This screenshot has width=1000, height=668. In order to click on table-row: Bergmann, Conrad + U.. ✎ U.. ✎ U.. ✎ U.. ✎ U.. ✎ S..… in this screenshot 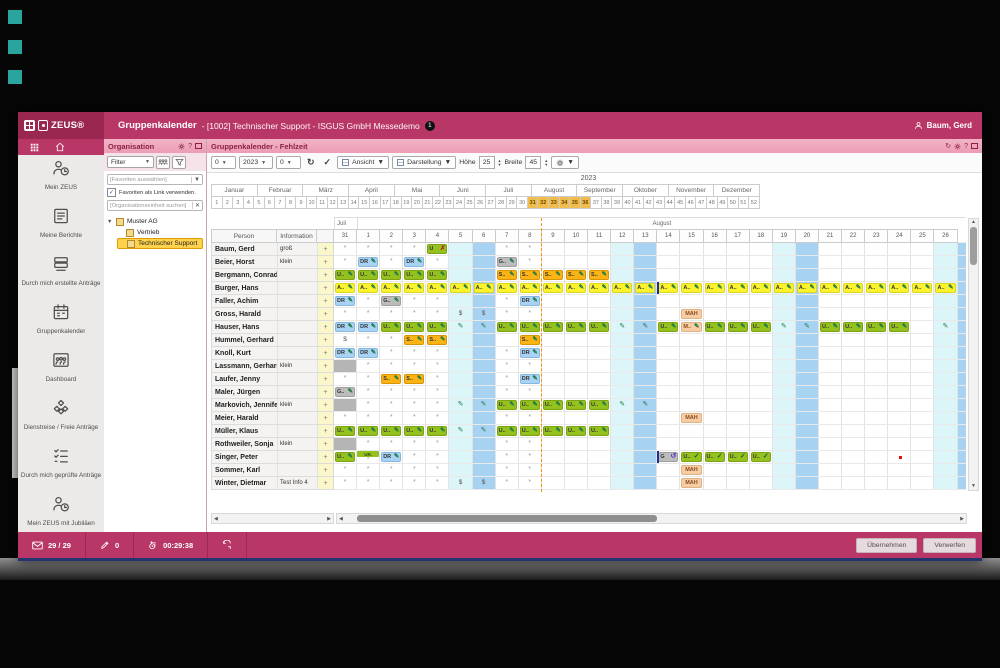, I will do `click(596, 275)`.